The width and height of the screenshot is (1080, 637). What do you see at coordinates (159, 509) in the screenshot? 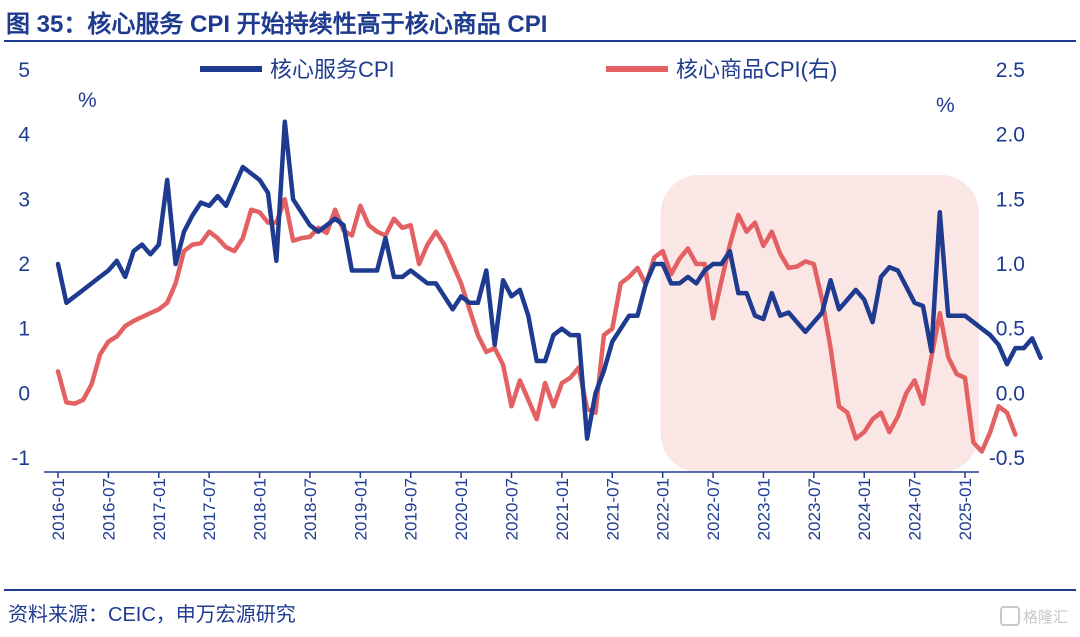
I see `x-tick-label: 2017-01` at bounding box center [159, 509].